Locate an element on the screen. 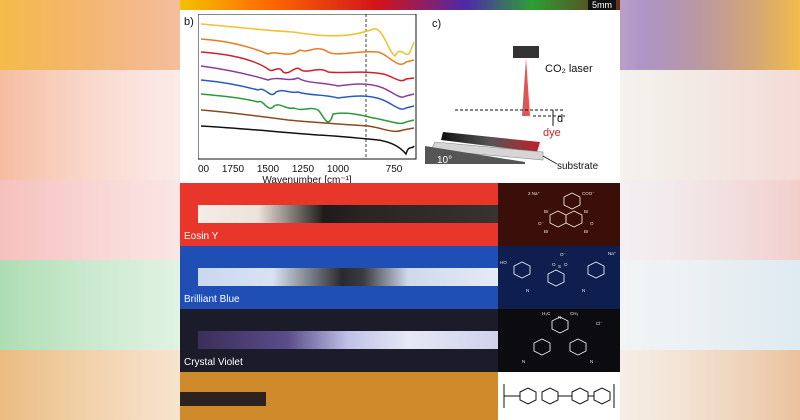 The height and width of the screenshot is (420, 800). angle-label: 10° is located at coordinates (444, 160).